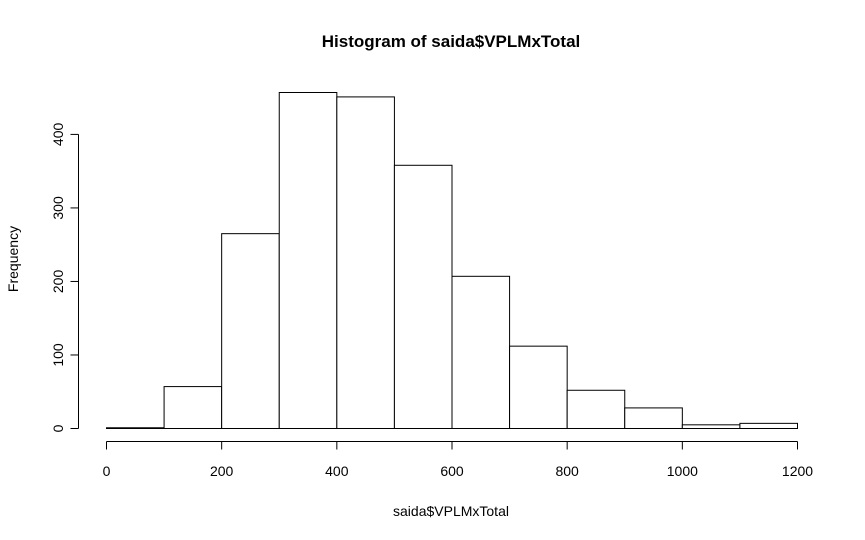 This screenshot has height=540, width=865. I want to click on x-axis-label: saida$VPLMxTotal, so click(451, 511).